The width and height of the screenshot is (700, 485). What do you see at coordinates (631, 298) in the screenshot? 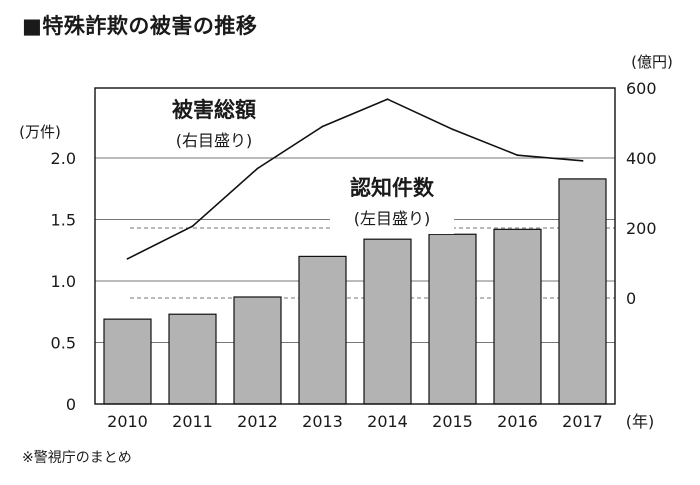
I see `right-tick-label: 0` at bounding box center [631, 298].